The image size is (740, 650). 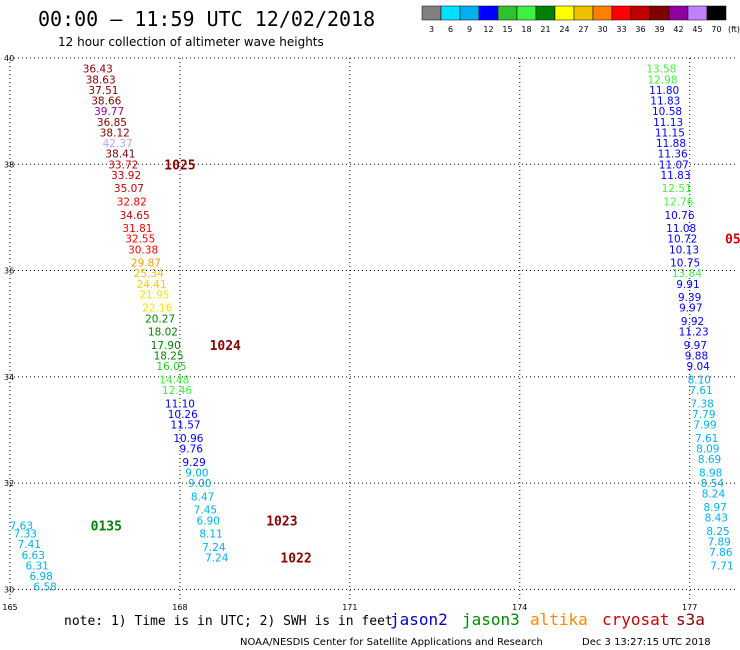 I want to click on wave-height-label: 11.36, so click(x=673, y=155).